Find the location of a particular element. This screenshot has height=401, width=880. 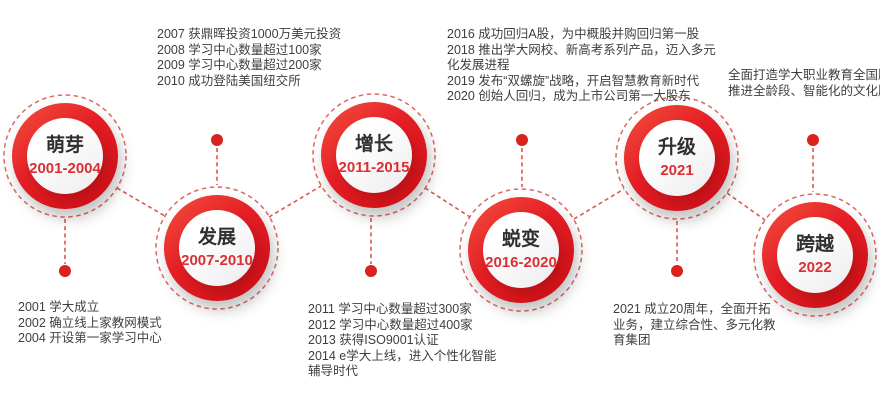

milestone-title: 蜕变 is located at coordinates (520, 239).